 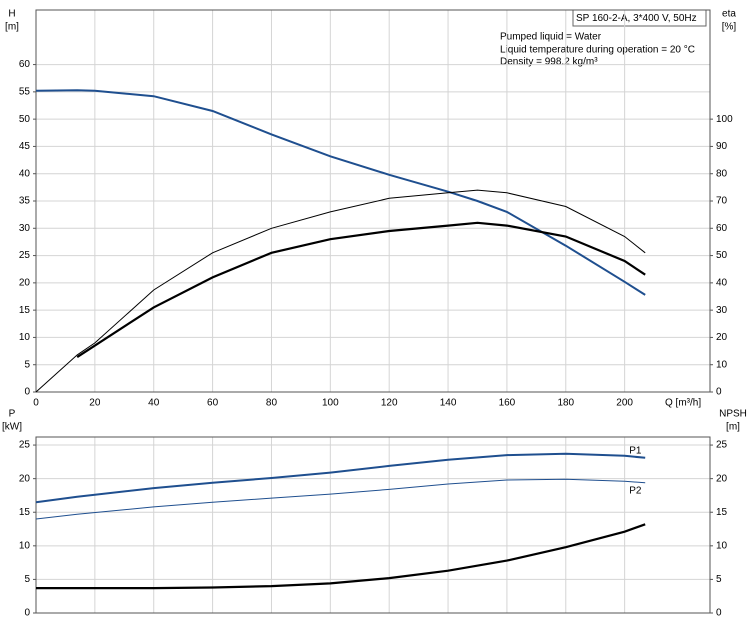 What do you see at coordinates (25, 91) in the screenshot?
I see `y-tick-label: 55` at bounding box center [25, 91].